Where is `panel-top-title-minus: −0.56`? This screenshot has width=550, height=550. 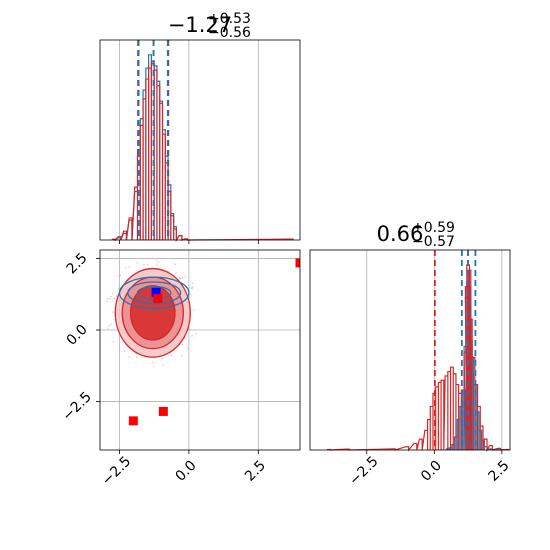
panel-top-title-minus: −0.56 is located at coordinates (229, 33).